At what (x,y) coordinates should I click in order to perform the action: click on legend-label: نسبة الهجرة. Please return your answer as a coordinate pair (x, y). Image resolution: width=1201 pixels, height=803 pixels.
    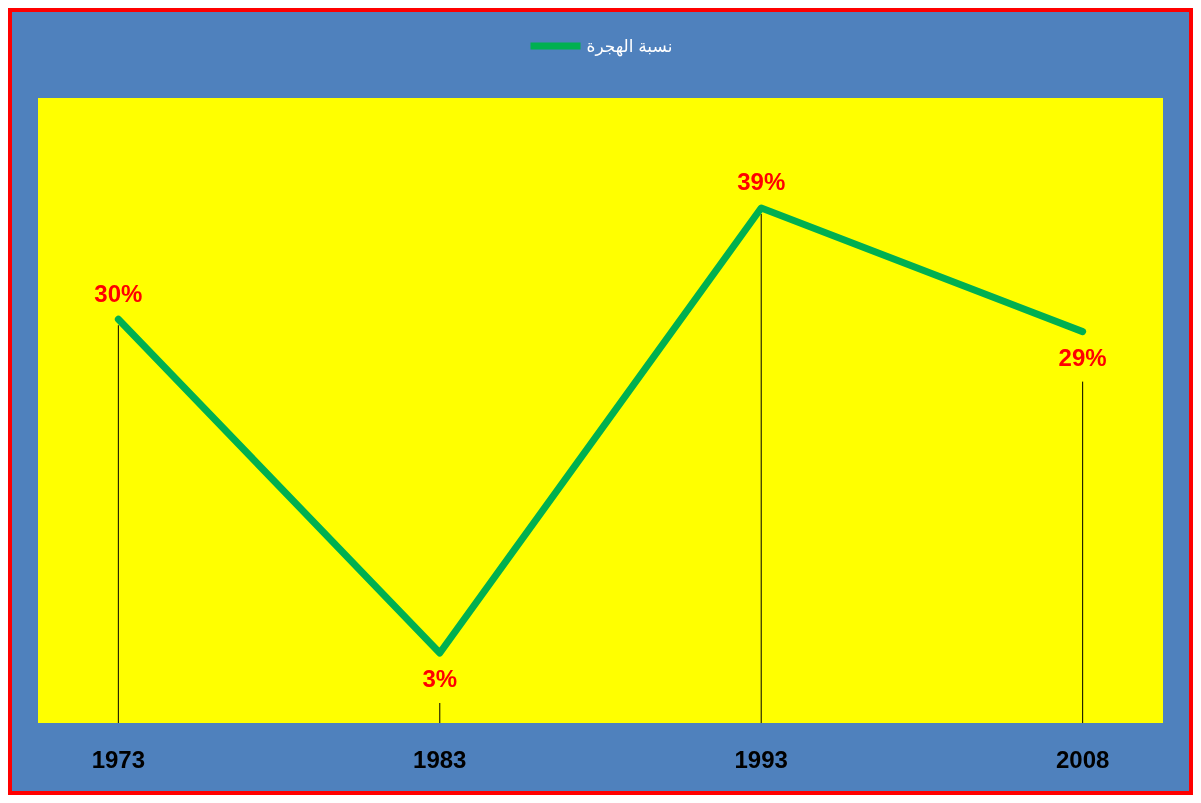
    Looking at the image, I should click on (629, 46).